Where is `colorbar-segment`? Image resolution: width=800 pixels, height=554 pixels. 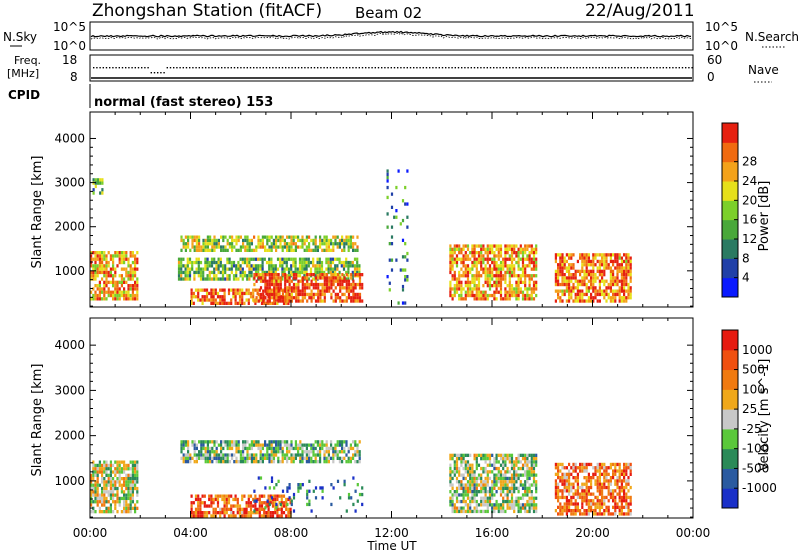
colorbar-segment is located at coordinates (730, 287).